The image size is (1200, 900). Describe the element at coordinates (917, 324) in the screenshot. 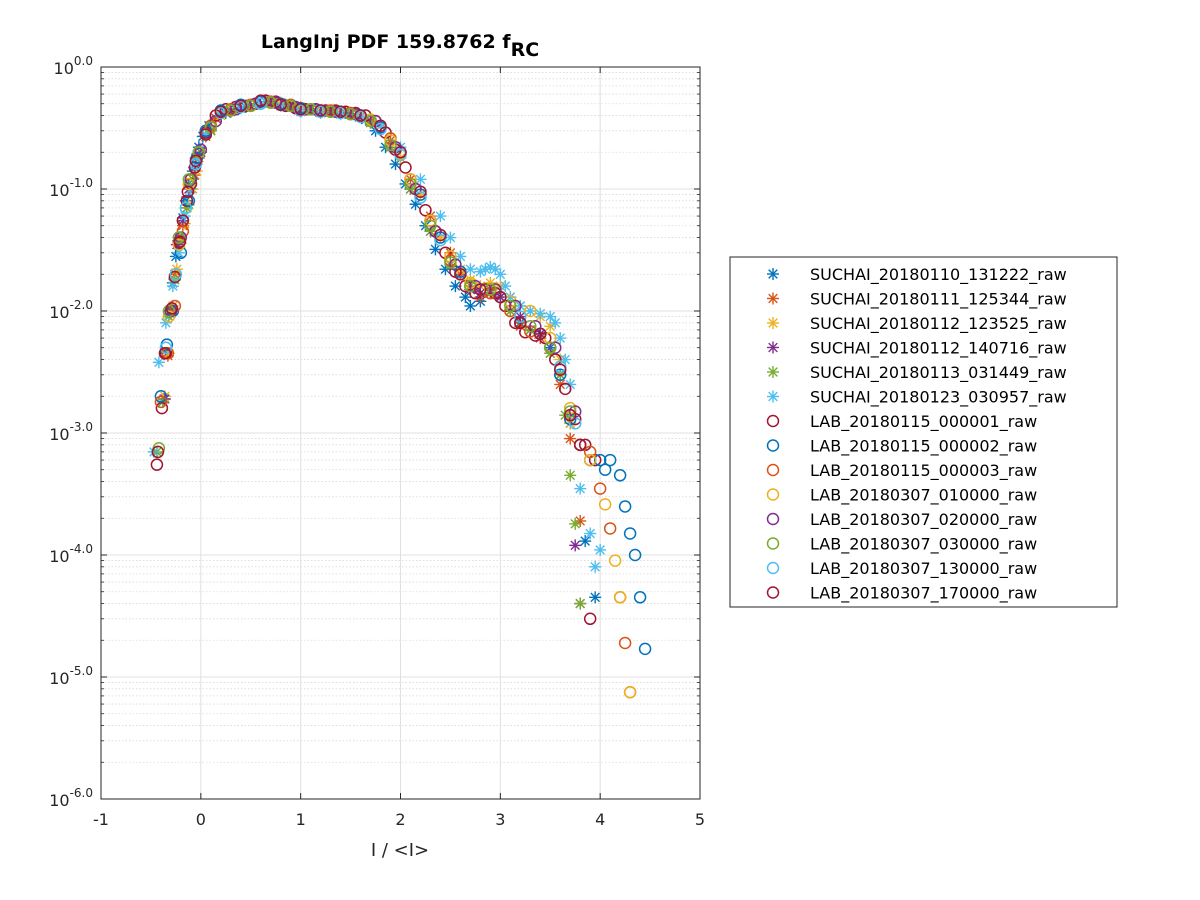

I see `legend-item: SUCHAI_20180112_123525_raw` at that location.